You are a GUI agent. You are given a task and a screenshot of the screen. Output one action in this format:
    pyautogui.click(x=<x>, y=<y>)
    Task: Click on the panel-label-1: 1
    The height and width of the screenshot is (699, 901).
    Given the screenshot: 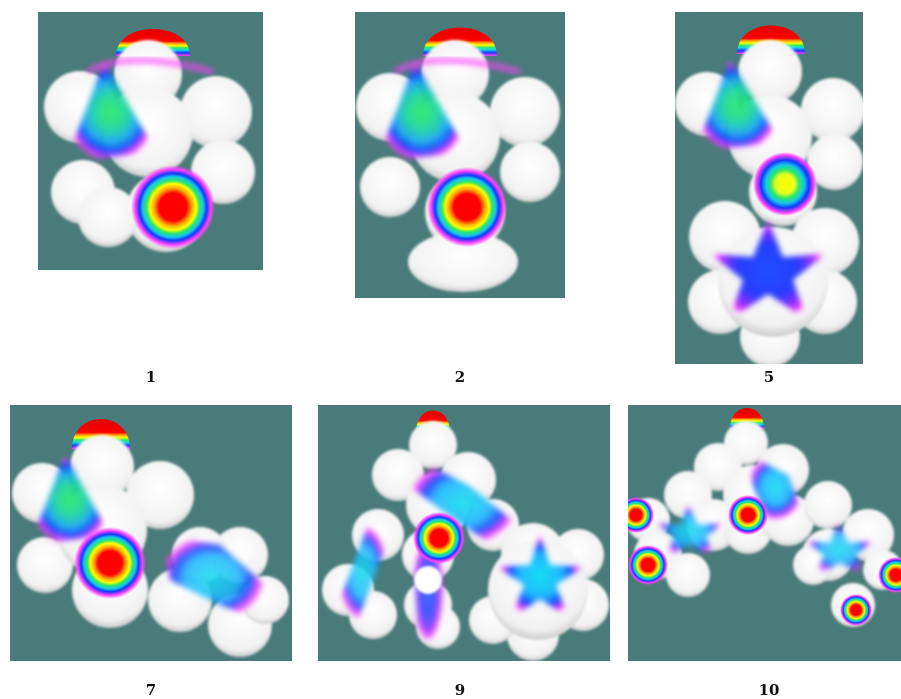 What is the action you would take?
    pyautogui.click(x=151, y=377)
    